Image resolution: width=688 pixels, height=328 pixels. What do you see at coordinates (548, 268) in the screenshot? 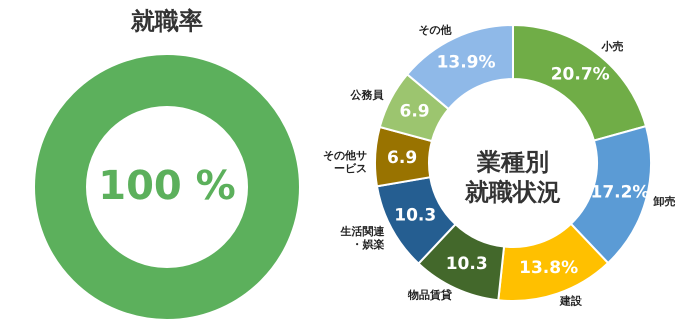
I see `data-label: 13.8%` at bounding box center [548, 268].